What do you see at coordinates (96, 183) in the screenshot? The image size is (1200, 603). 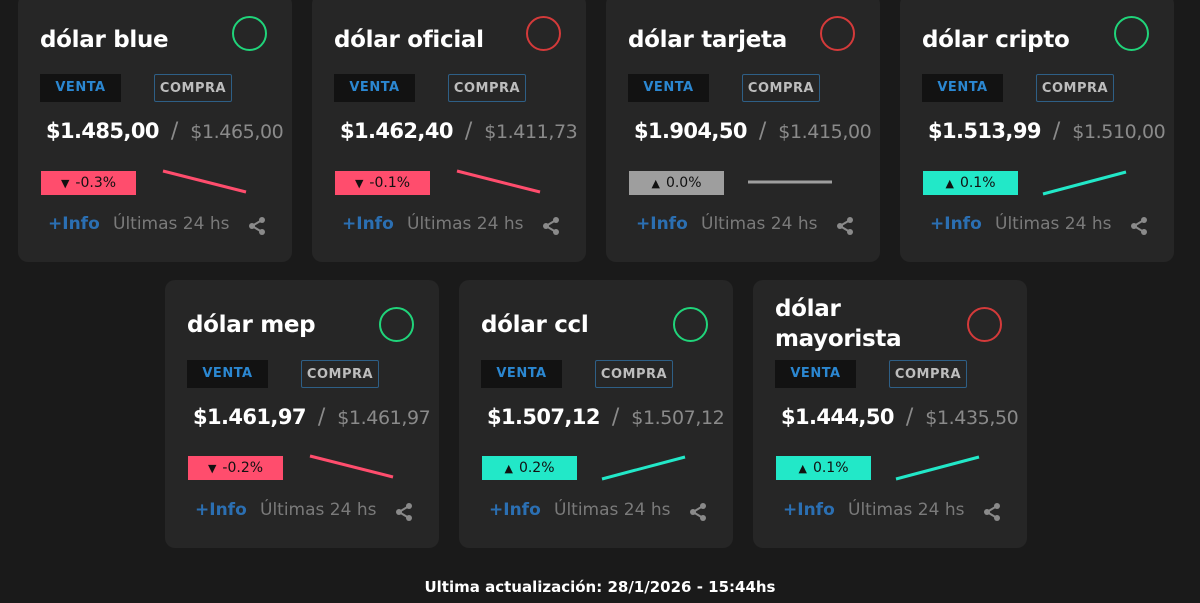 I see `change-value: -0.3%` at bounding box center [96, 183].